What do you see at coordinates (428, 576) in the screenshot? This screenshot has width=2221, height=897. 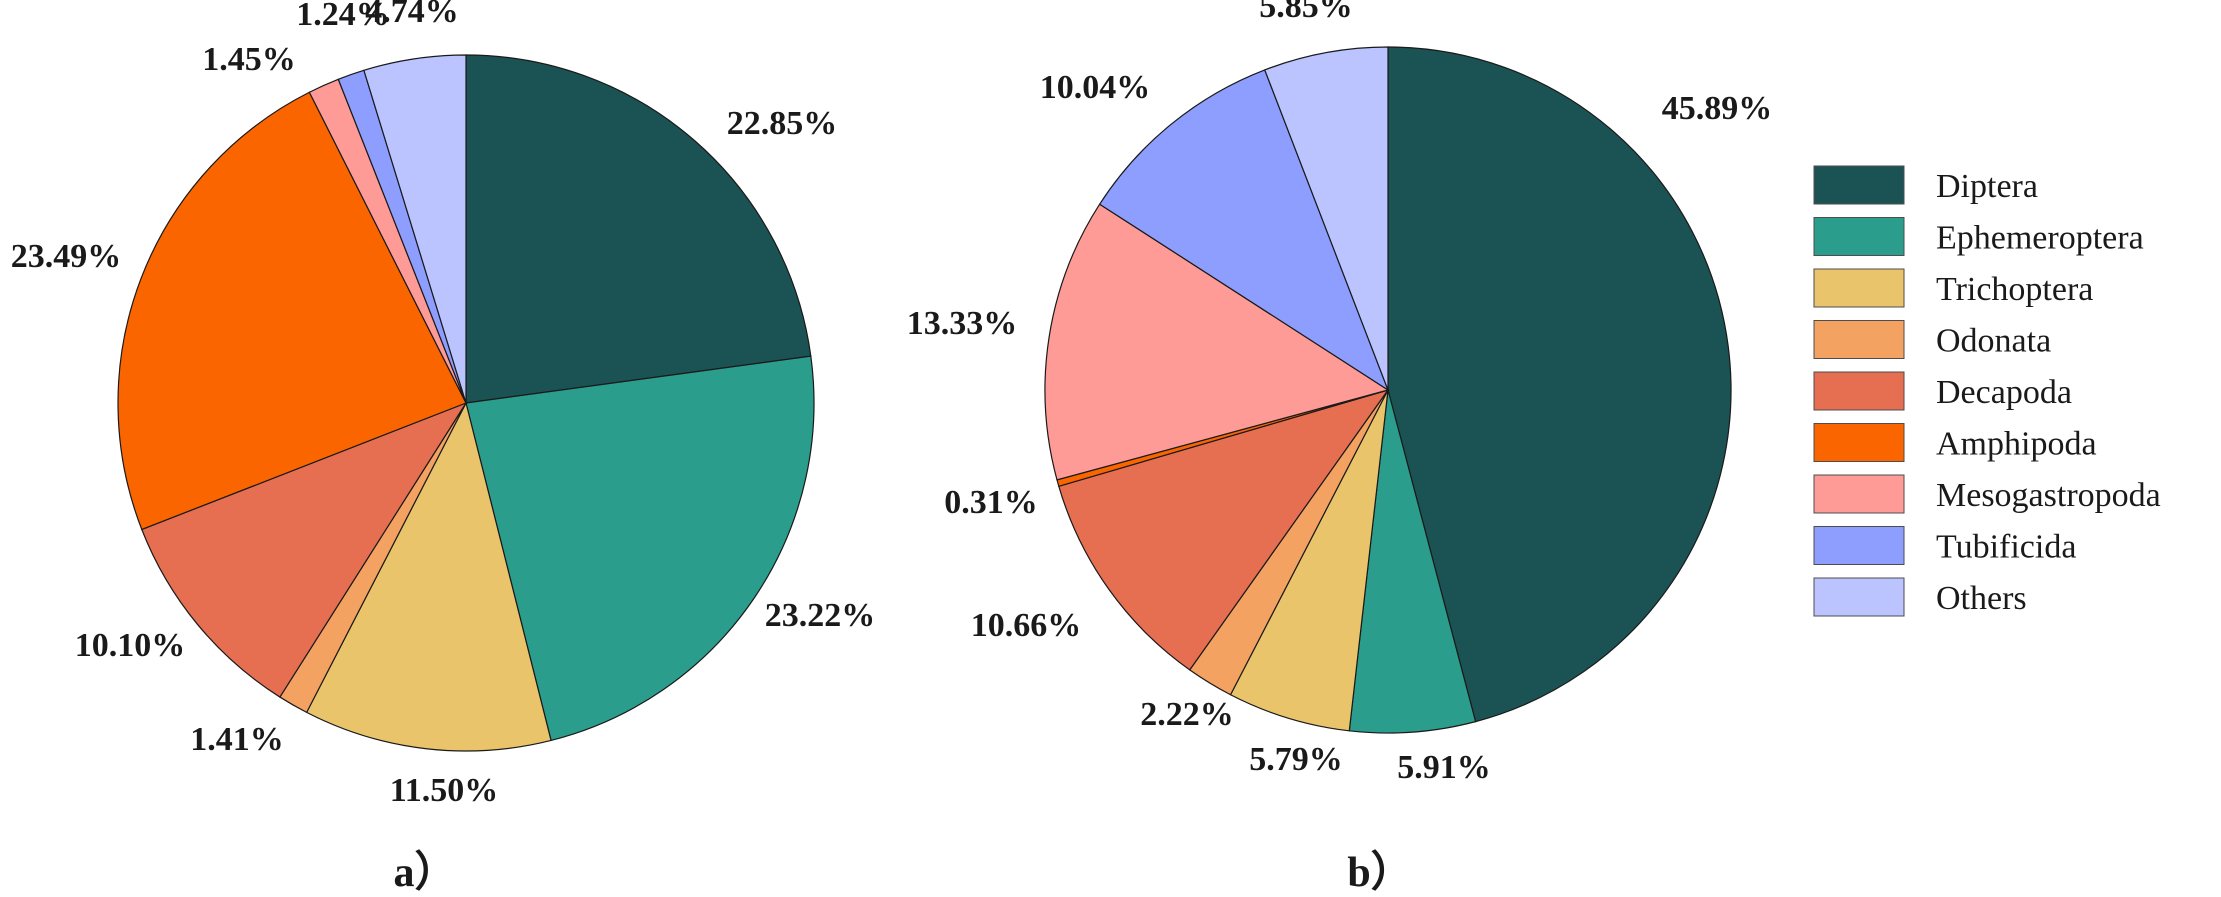 I see `slice-a-trichoptera` at bounding box center [428, 576].